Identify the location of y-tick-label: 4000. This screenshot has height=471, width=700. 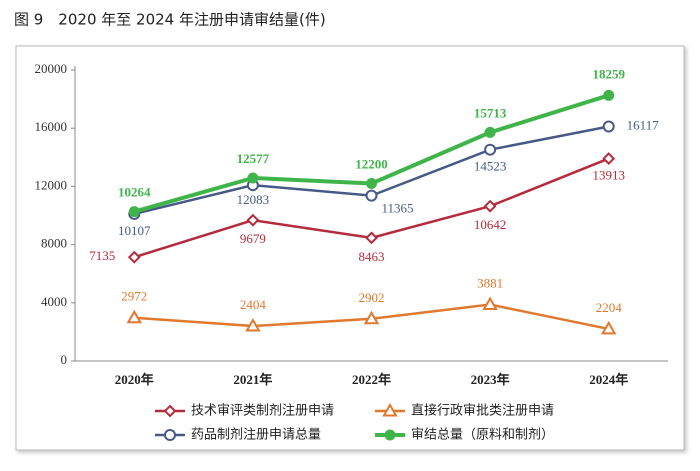
(54, 301).